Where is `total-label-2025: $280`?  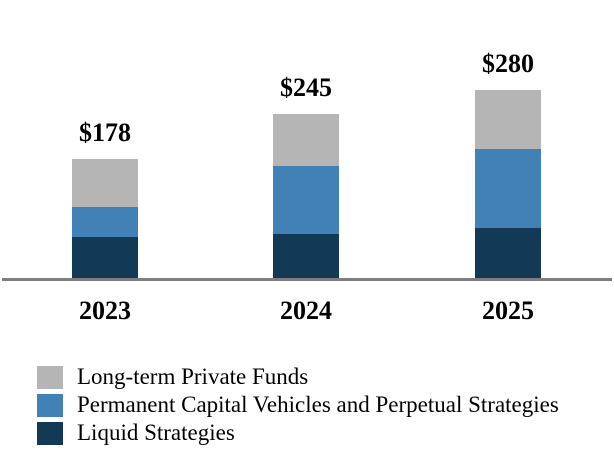
total-label-2025: $280 is located at coordinates (508, 63).